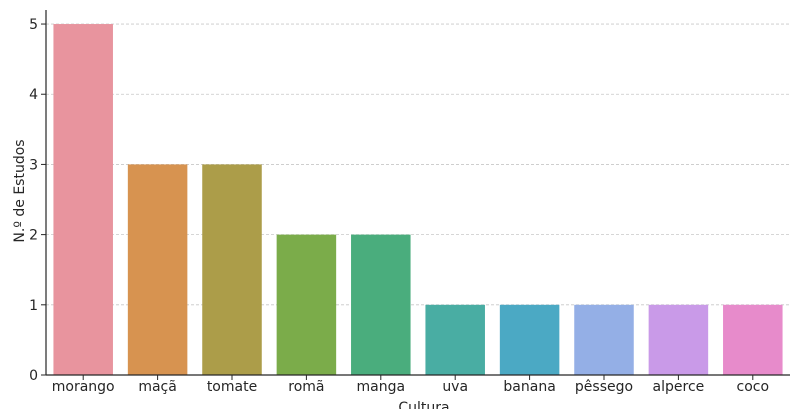  What do you see at coordinates (232, 387) in the screenshot?
I see `x-tick-label-tomate: tomate` at bounding box center [232, 387].